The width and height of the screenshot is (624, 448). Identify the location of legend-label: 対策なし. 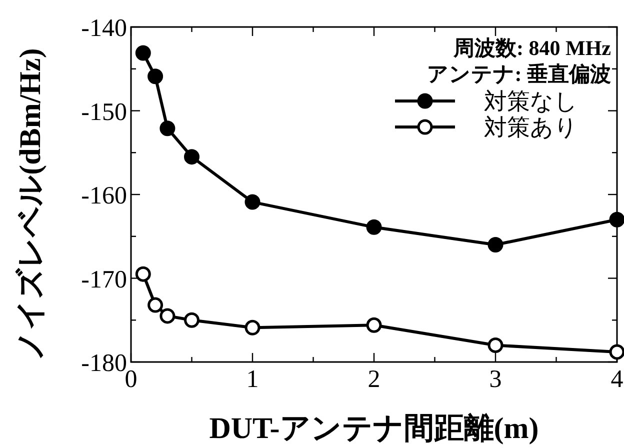
(531, 101).